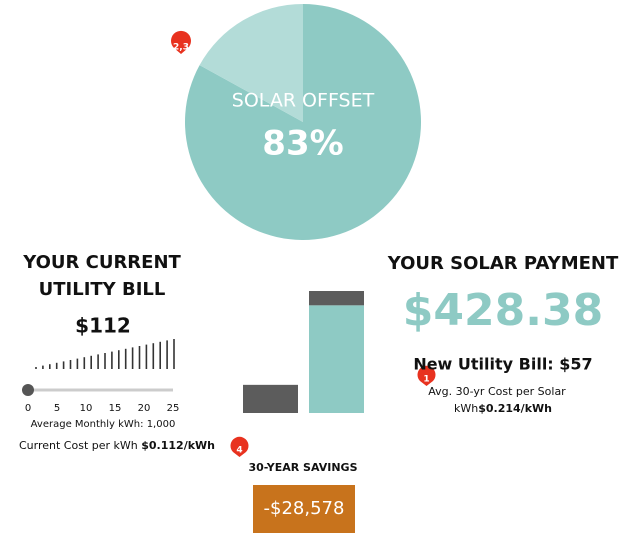  I want to click on title: YOUR SOLAR PAYMENT, so click(503, 263).